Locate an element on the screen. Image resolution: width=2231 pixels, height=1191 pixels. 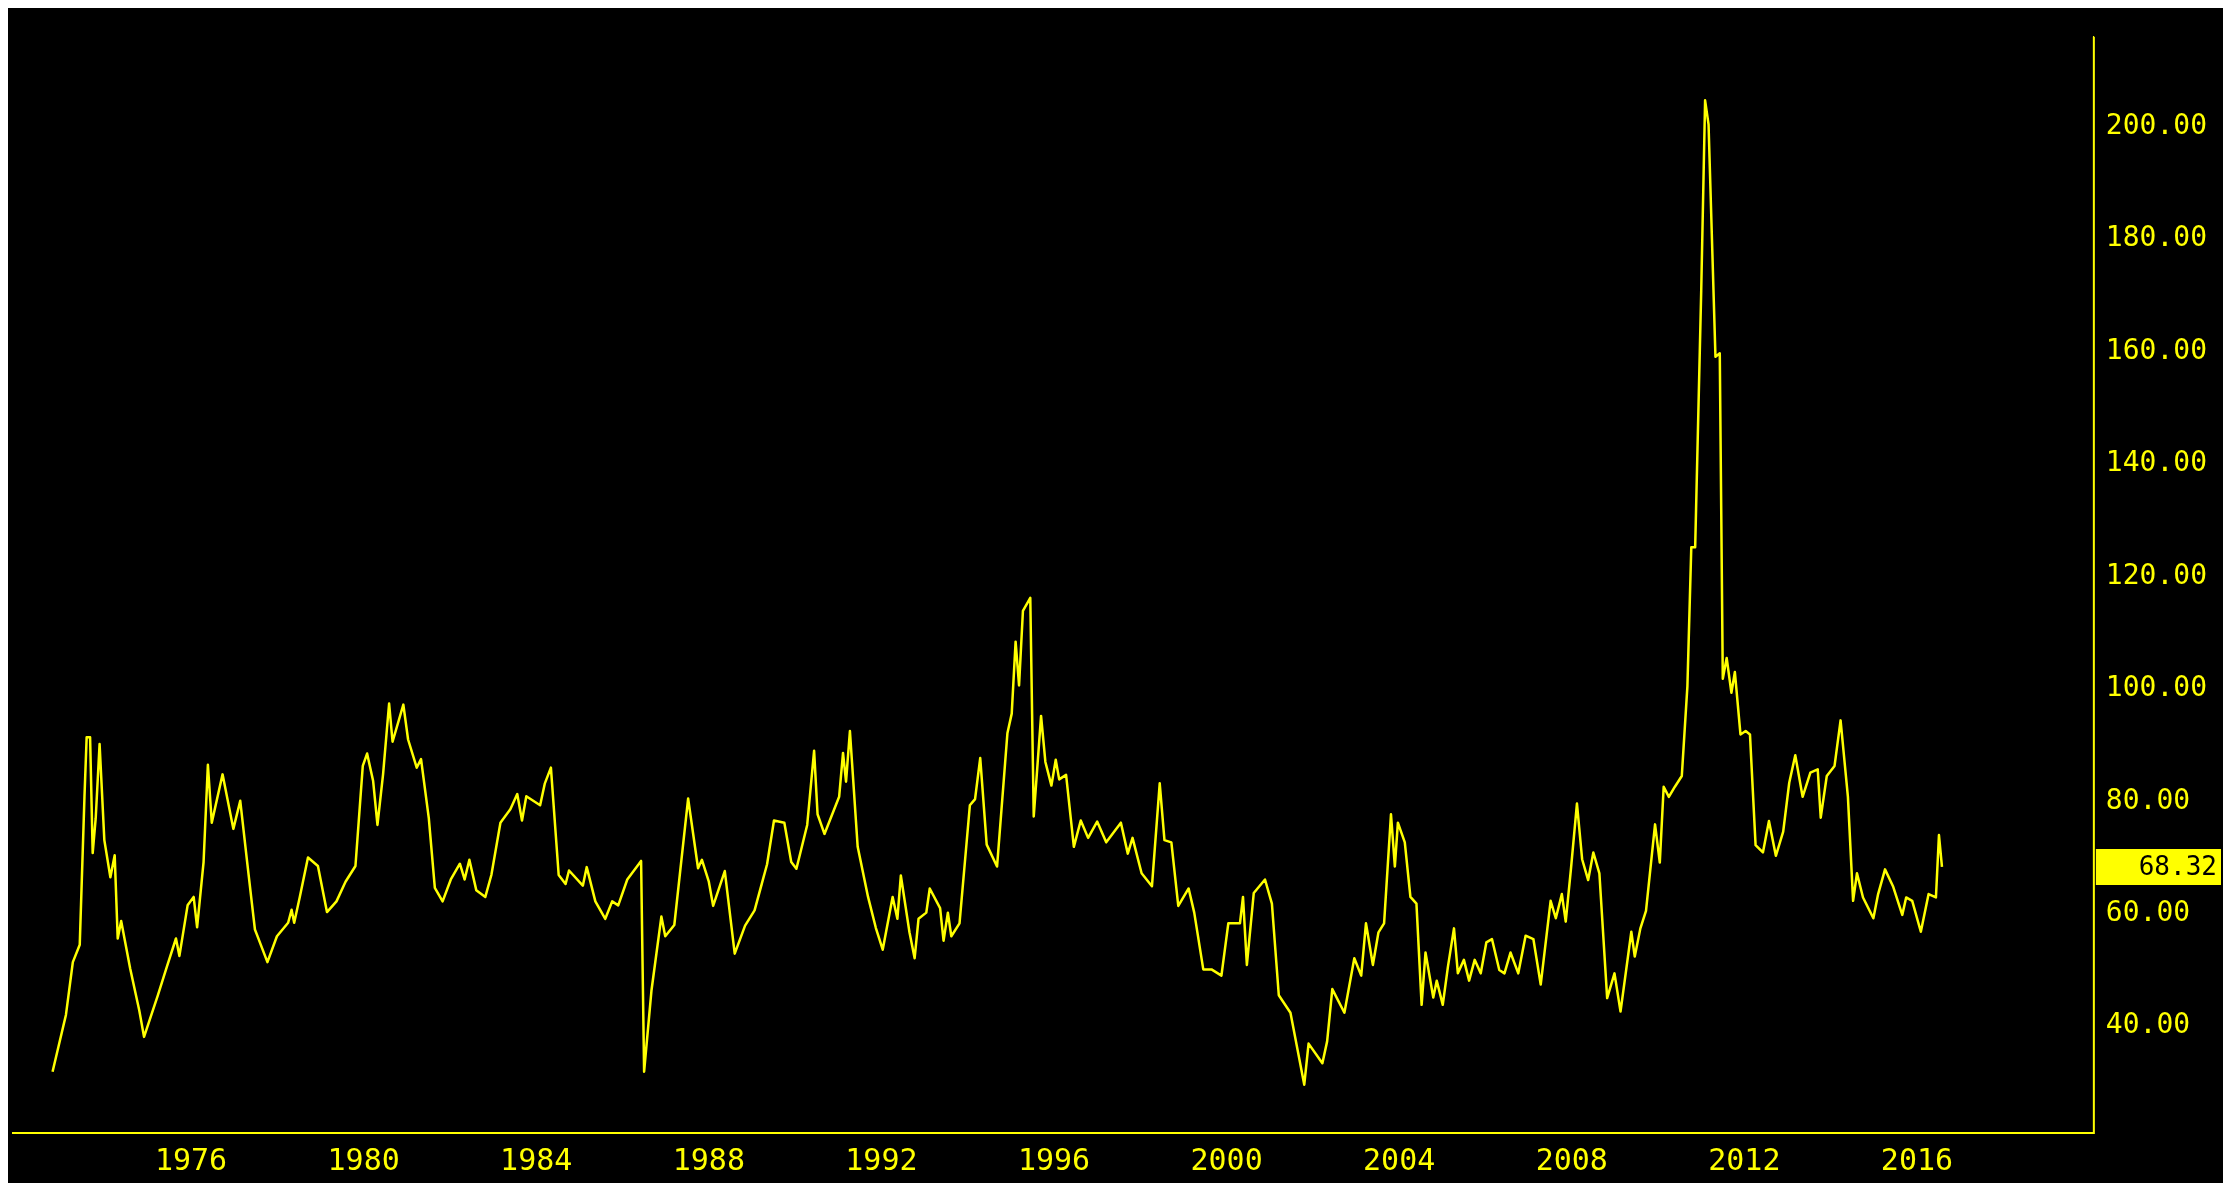
y-tick-label: 60.00 is located at coordinates (2148, 912).